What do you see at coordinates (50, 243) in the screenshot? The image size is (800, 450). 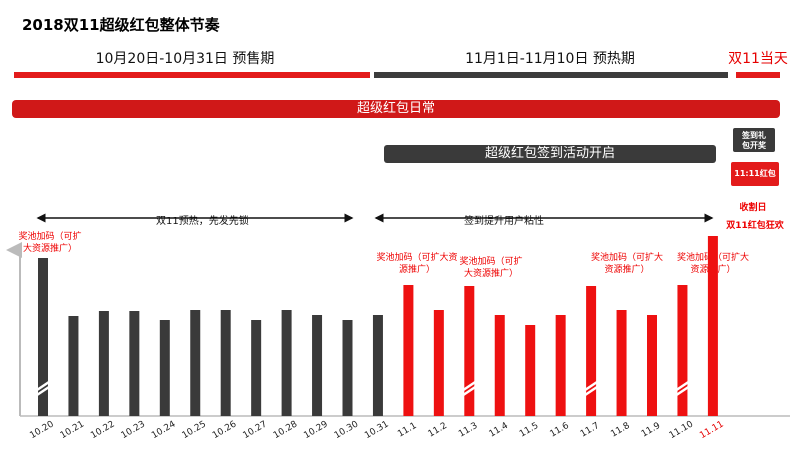 I see `pool-boost-annotation-1020: 奖池加码（可扩大资源推广）` at bounding box center [50, 243].